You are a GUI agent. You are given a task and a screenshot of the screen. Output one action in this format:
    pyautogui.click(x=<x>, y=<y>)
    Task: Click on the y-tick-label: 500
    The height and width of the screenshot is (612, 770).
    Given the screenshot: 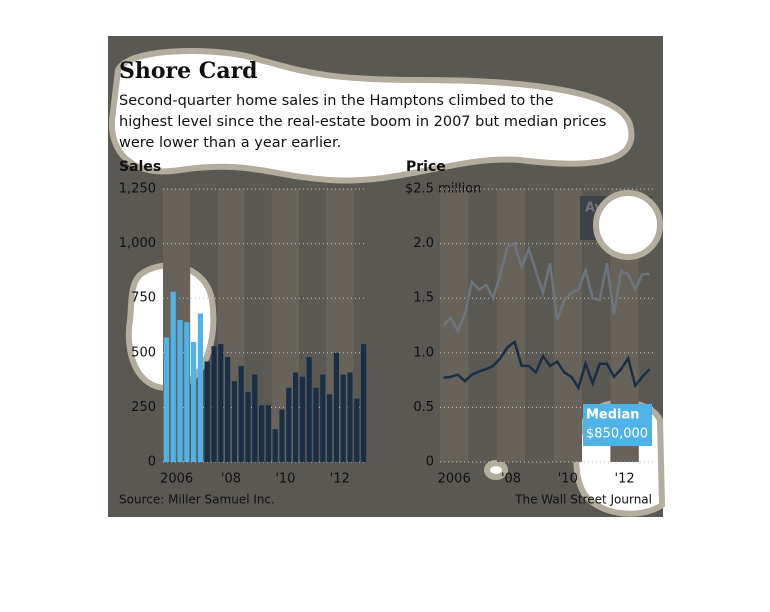 What is the action you would take?
    pyautogui.click(x=143, y=352)
    